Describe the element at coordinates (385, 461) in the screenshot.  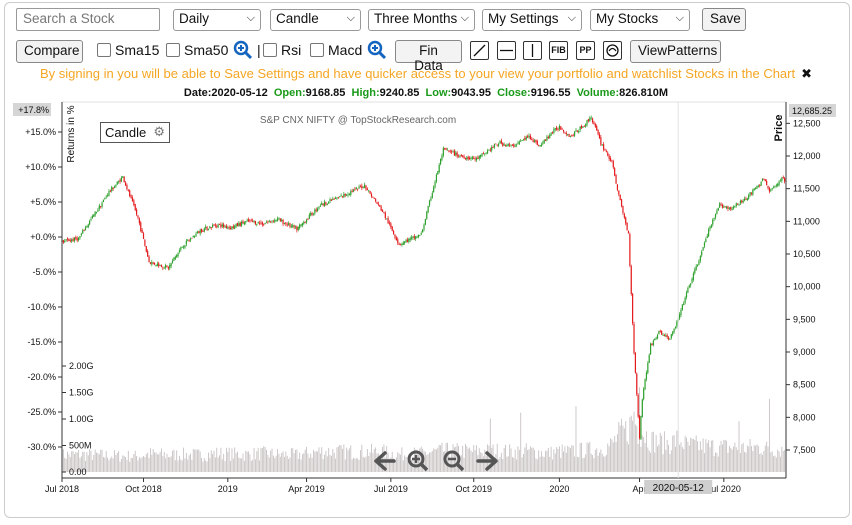
I see `pan-left-icon` at that location.